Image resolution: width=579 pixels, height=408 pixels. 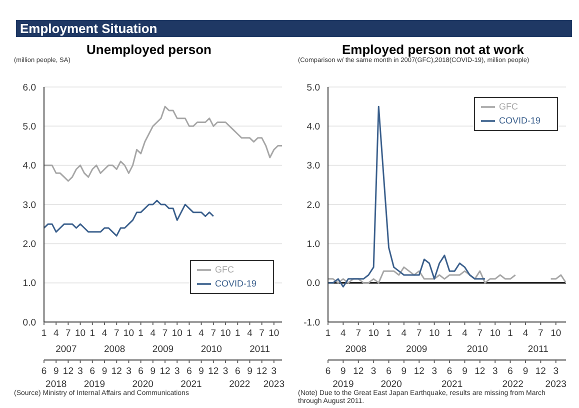 I want to click on chart-title: Unemployed person, so click(x=149, y=49).